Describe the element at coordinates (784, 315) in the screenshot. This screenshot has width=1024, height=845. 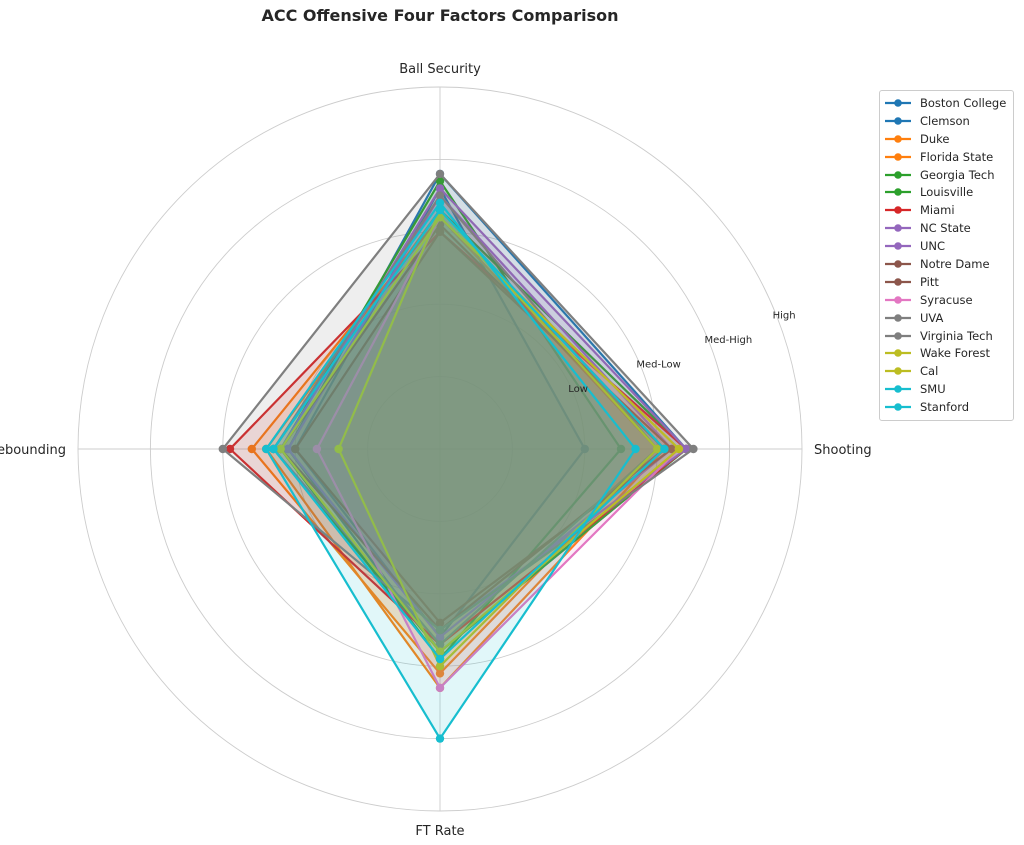
I see `ring-label: High` at that location.